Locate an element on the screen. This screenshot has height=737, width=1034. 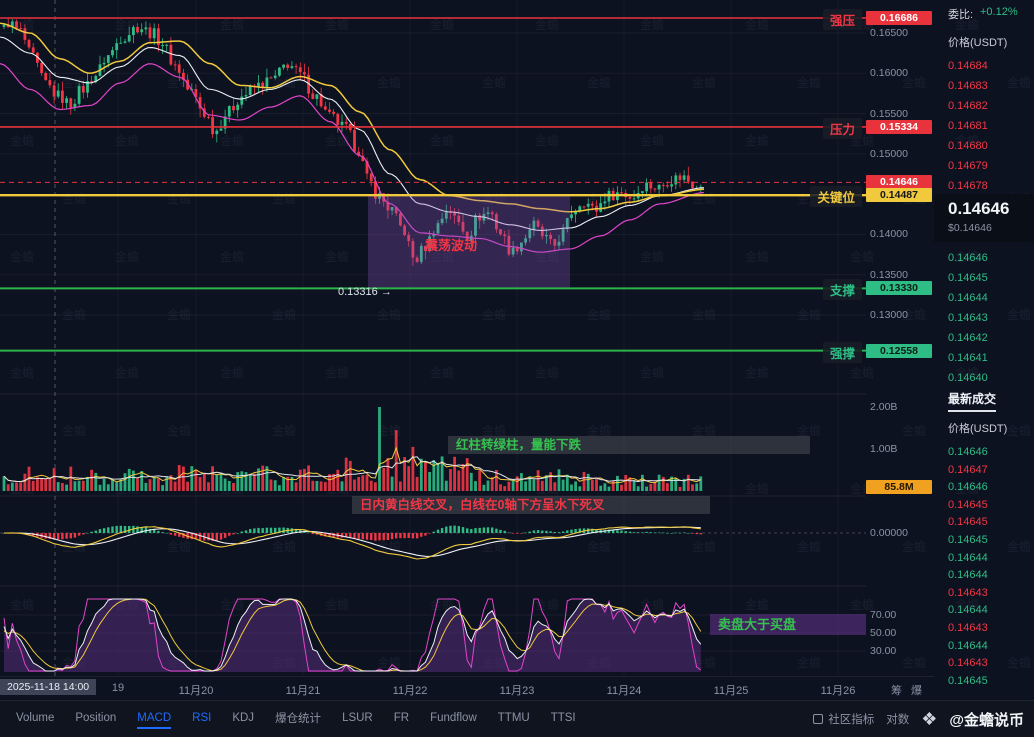
price-level-badge: 0.14487 is located at coordinates (899, 195).